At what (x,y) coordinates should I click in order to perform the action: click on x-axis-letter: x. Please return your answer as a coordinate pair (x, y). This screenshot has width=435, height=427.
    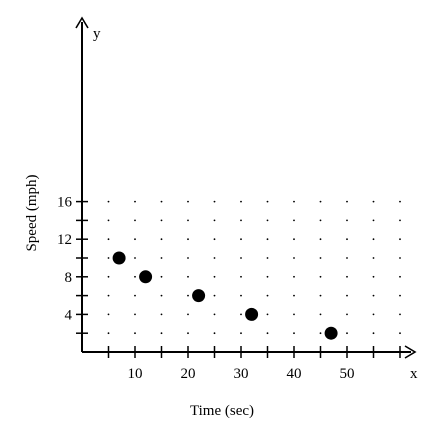
    Looking at the image, I should click on (414, 374).